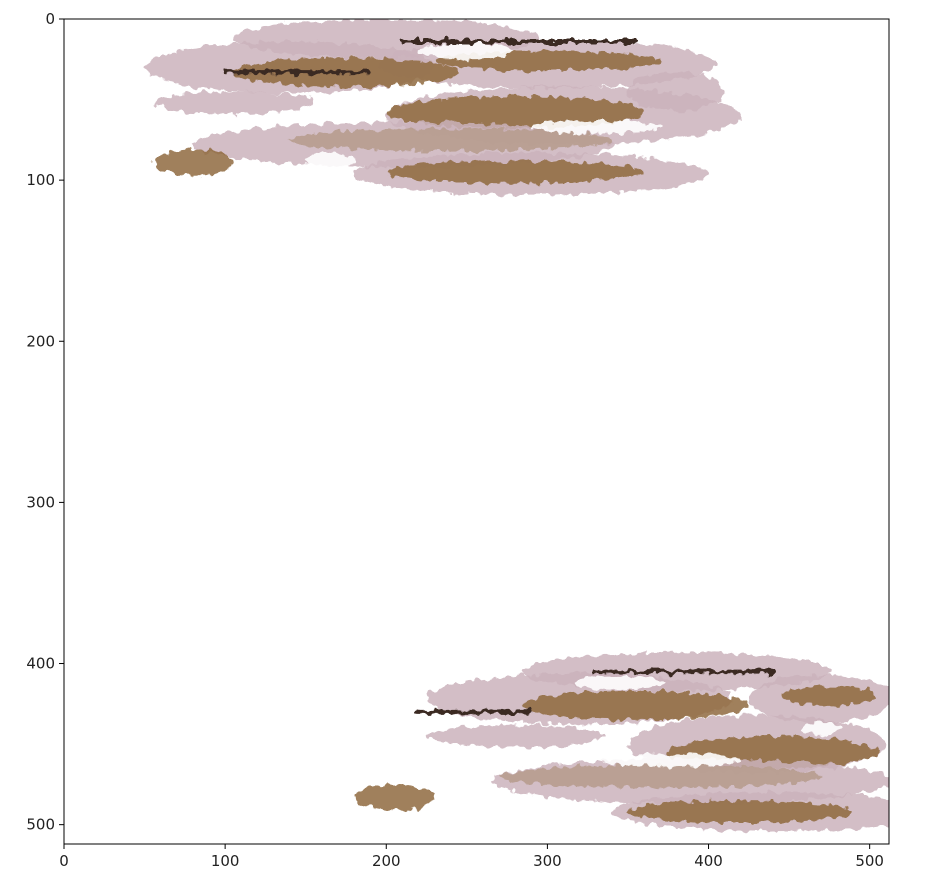 The width and height of the screenshot is (936, 892). What do you see at coordinates (40, 341) in the screenshot?
I see `y-tick-label: 200` at bounding box center [40, 341].